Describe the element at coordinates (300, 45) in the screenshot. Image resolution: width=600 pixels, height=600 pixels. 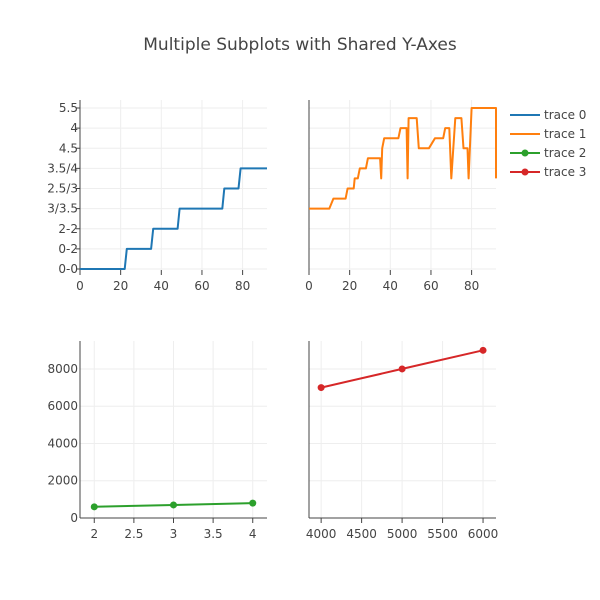
I see `chart-title: Multiple Subplots with Shared Y-Axes` at that location.